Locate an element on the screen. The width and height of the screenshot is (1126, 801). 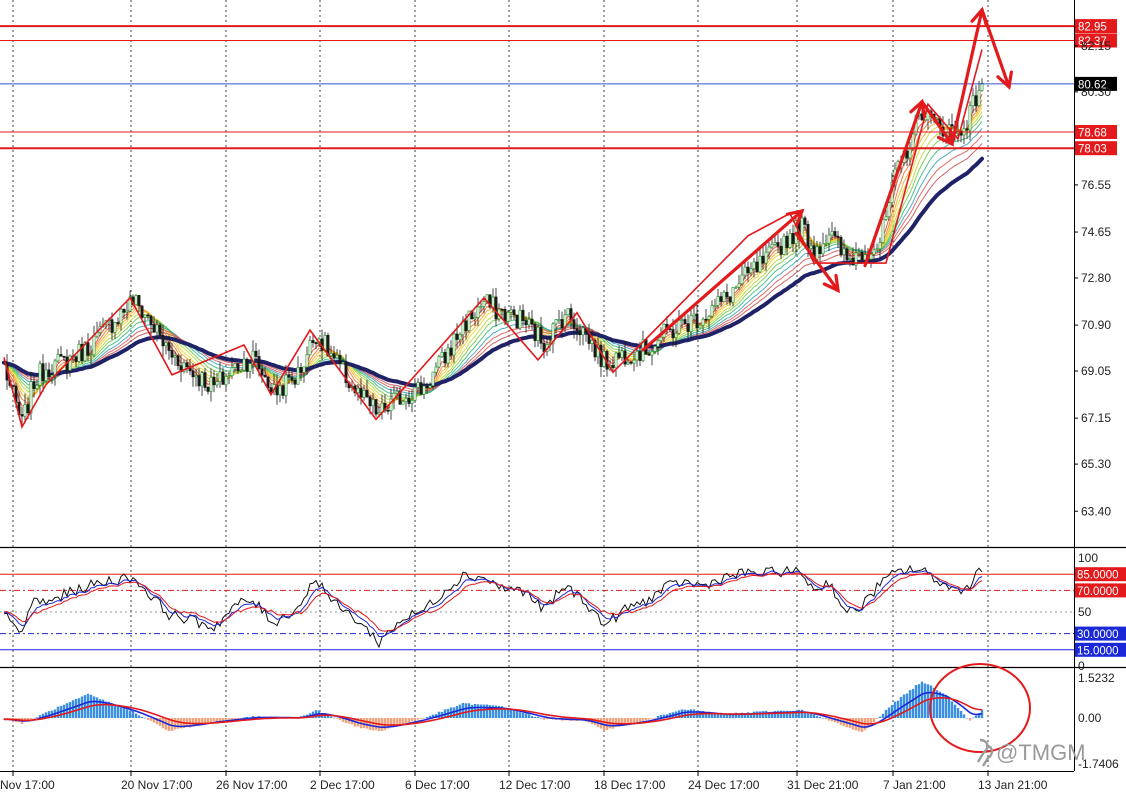
macd-tick-label-2: -1.7406 is located at coordinates (1098, 764).